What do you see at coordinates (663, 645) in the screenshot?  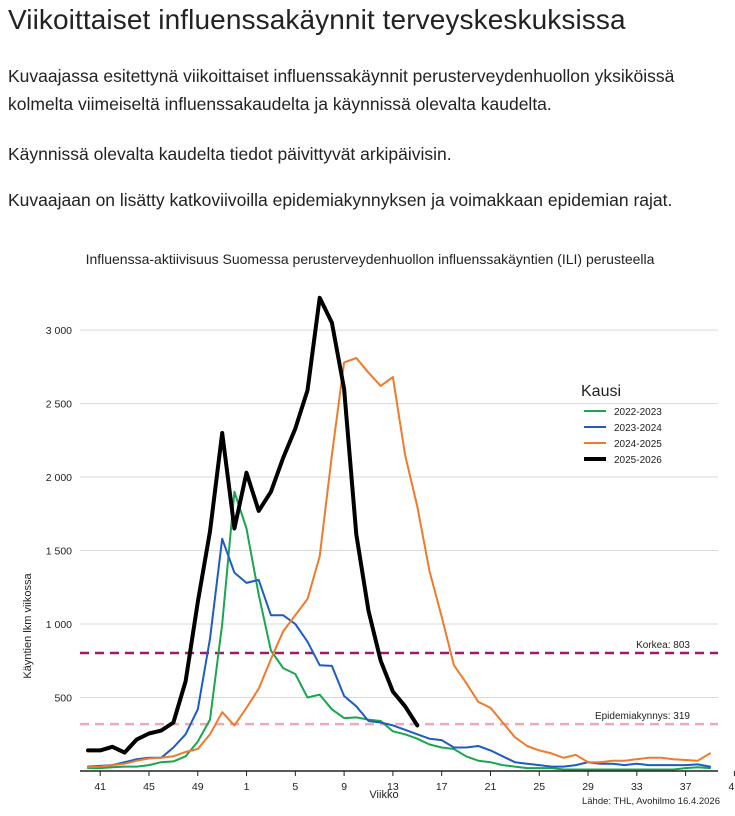 I see `threshold-label: Korkea: 803` at bounding box center [663, 645].